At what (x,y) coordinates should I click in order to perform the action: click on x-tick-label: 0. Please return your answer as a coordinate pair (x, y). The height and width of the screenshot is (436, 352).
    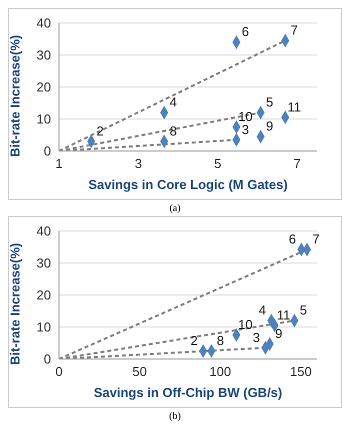
    Looking at the image, I should click on (59, 372).